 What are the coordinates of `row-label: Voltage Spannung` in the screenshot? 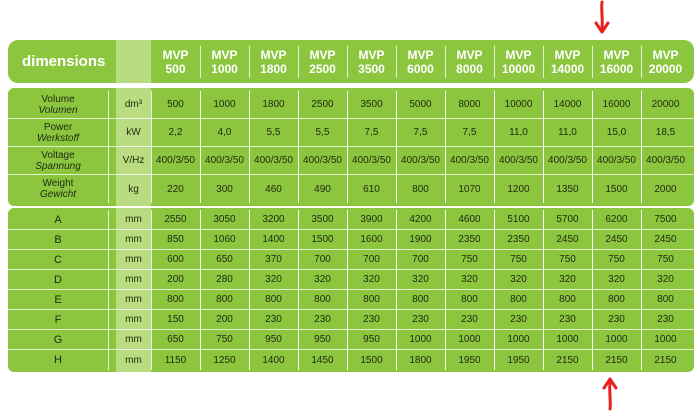 It's located at (58, 160).